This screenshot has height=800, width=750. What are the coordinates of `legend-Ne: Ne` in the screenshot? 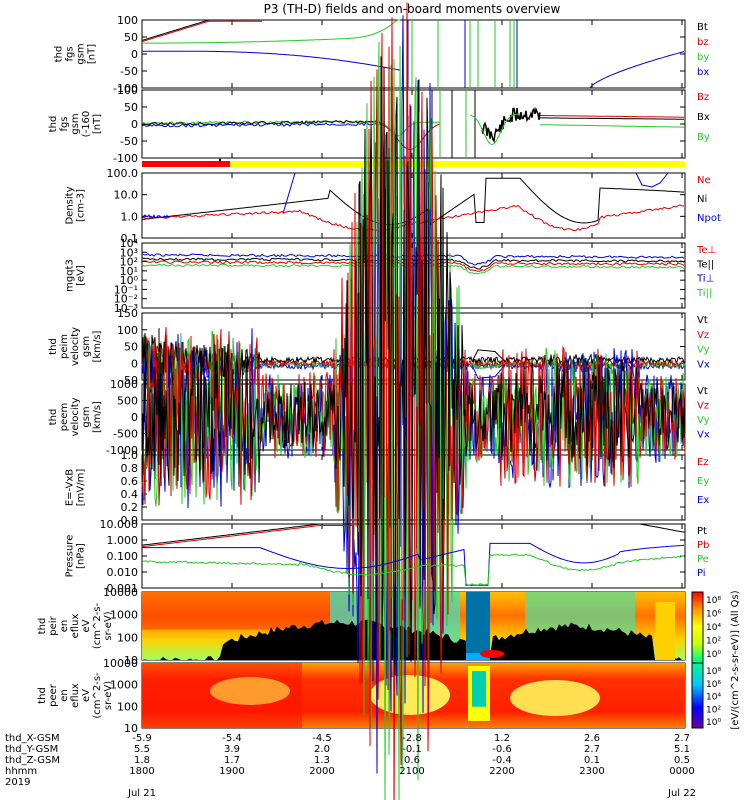 It's located at (704, 180).